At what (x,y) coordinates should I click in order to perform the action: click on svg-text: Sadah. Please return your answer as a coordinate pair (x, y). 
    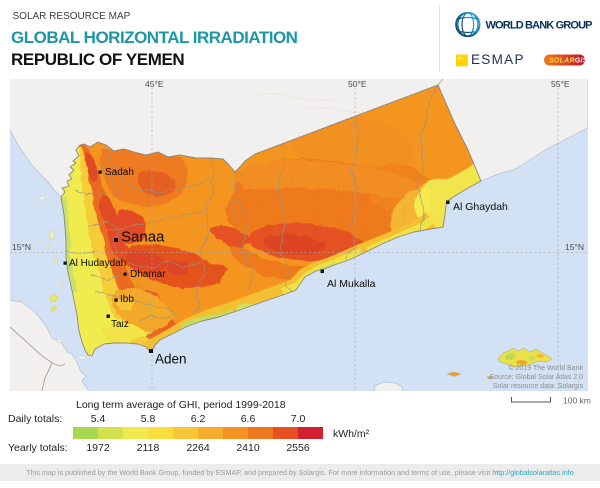
    Looking at the image, I should click on (119, 172).